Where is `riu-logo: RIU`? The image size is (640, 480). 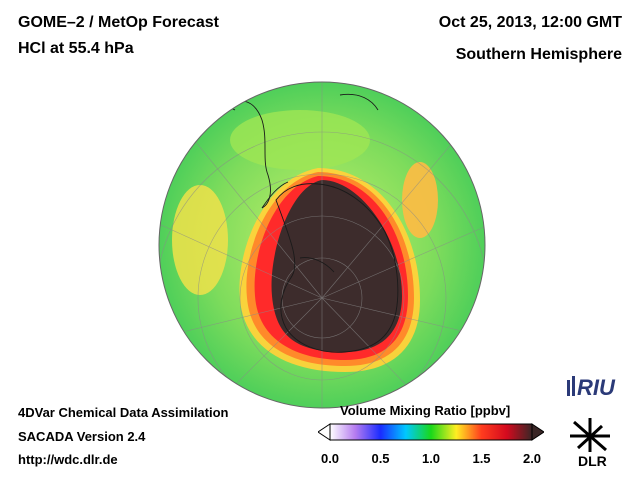 riu-logo: RIU is located at coordinates (598, 389).